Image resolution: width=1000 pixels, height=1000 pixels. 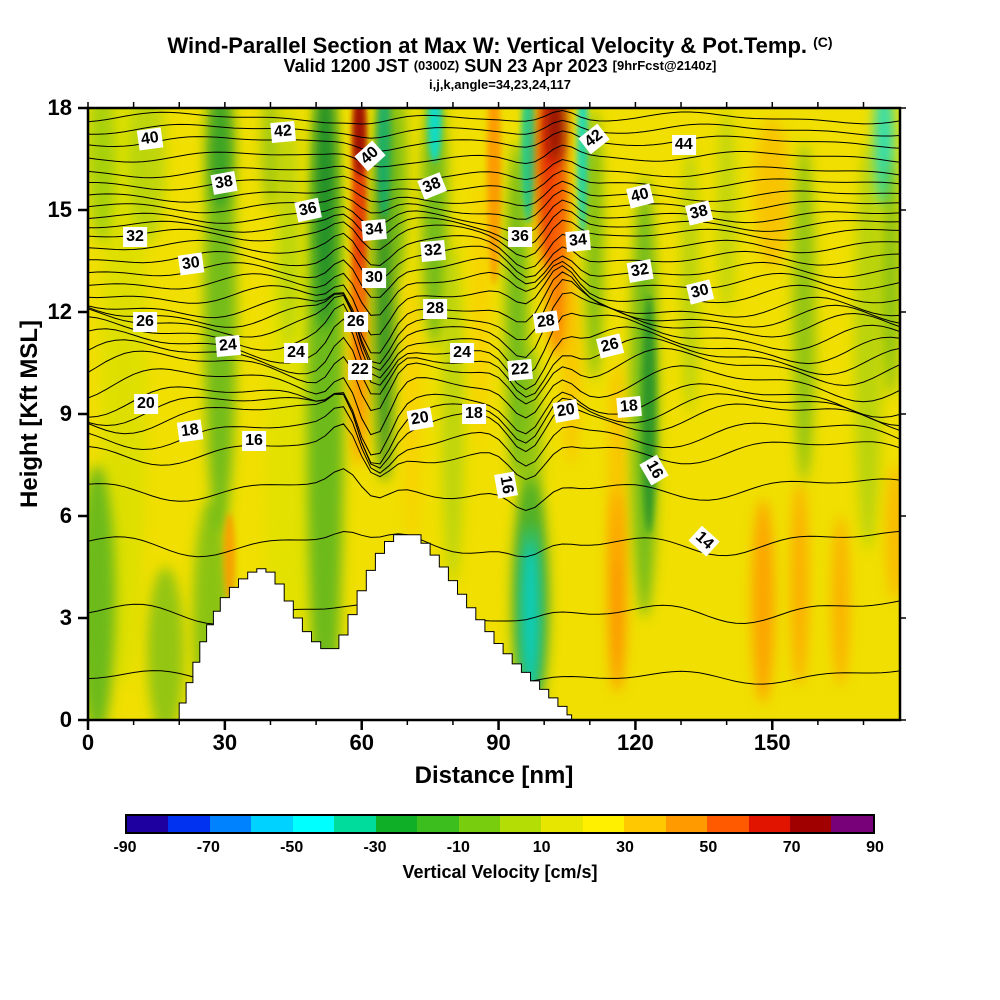 I want to click on valid-prefix: Valid 1200 JST, so click(x=346, y=66).